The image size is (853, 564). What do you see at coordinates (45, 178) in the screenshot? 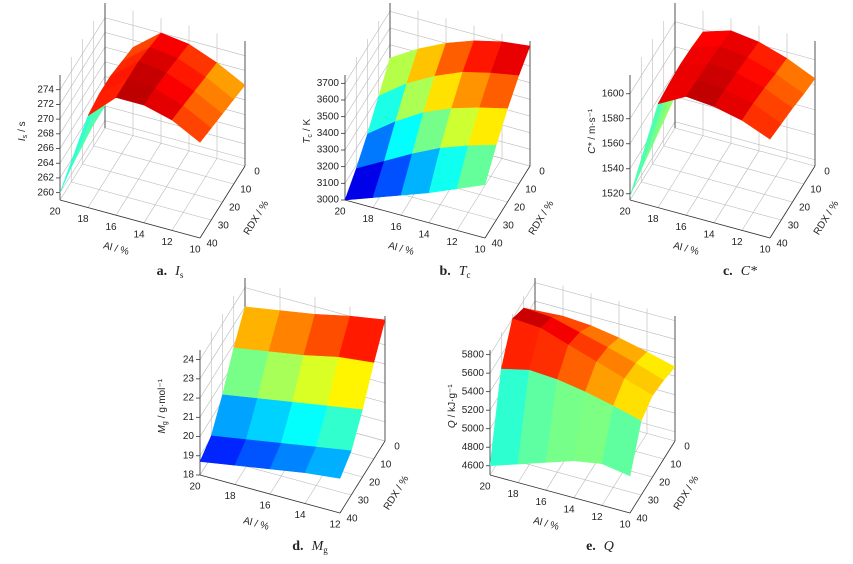
I see `z-tick-label: 262` at bounding box center [45, 178].